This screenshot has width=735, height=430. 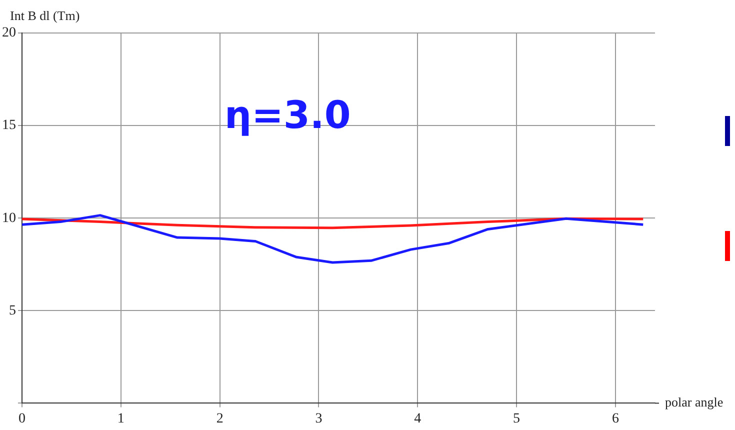 I want to click on x-tick-label: 5, so click(x=516, y=418).